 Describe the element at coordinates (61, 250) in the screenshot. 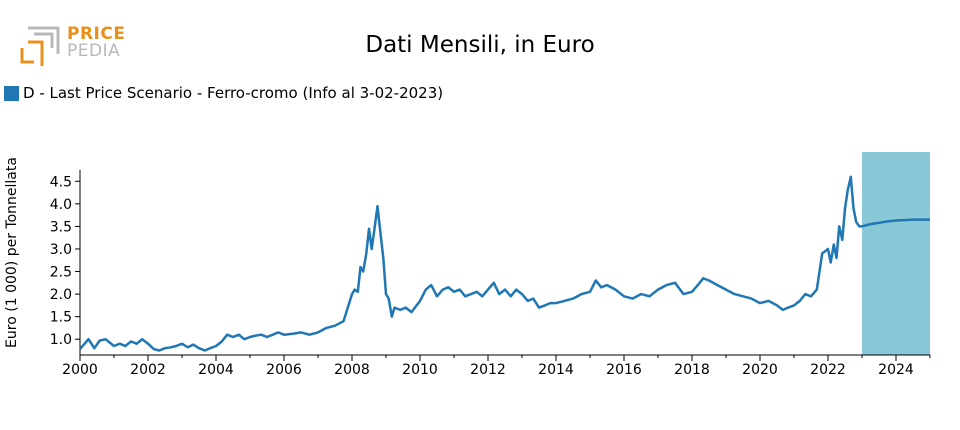

I see `y-tick-label: 3.0` at that location.